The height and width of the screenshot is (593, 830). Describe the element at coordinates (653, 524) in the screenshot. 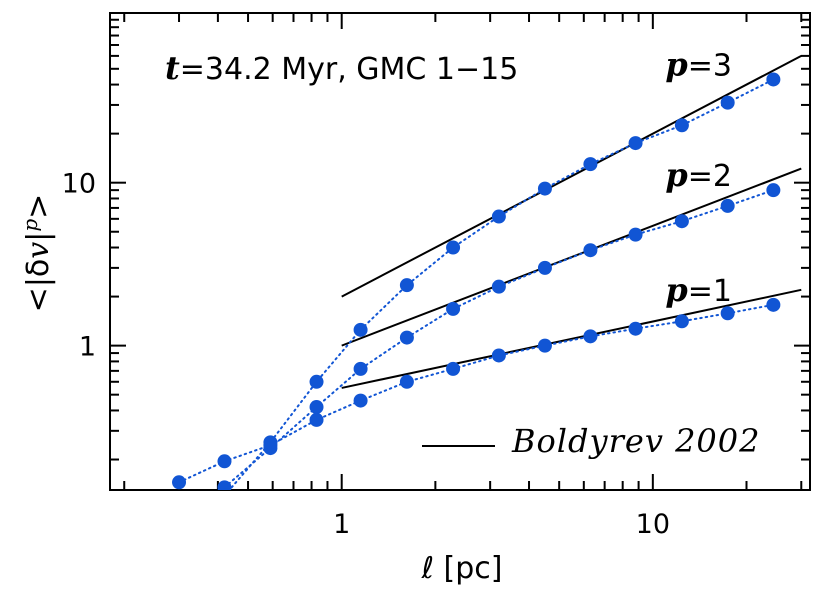

I see `x-tick-label: 10` at that location.